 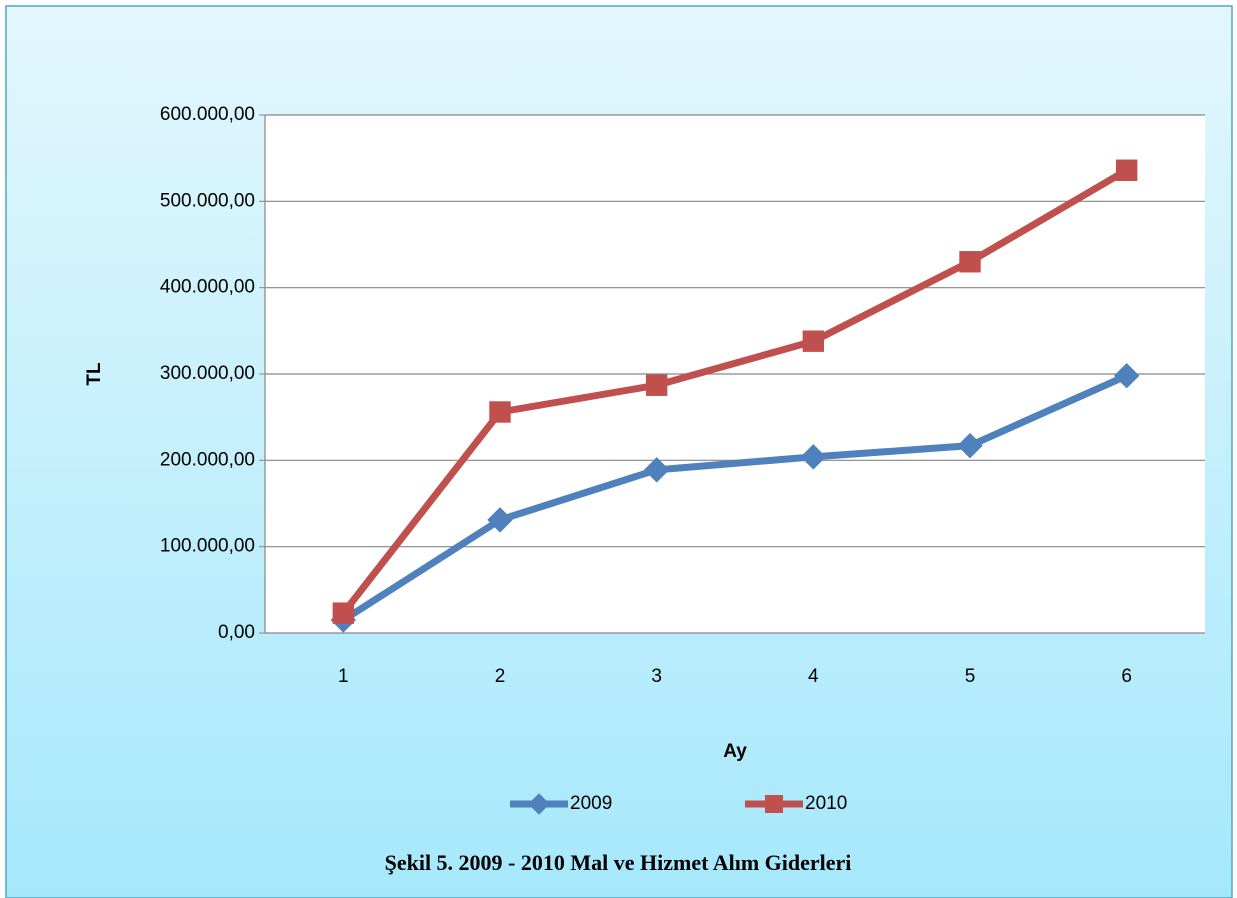 I want to click on y-tick-label: 600.000,00, so click(x=207, y=114).